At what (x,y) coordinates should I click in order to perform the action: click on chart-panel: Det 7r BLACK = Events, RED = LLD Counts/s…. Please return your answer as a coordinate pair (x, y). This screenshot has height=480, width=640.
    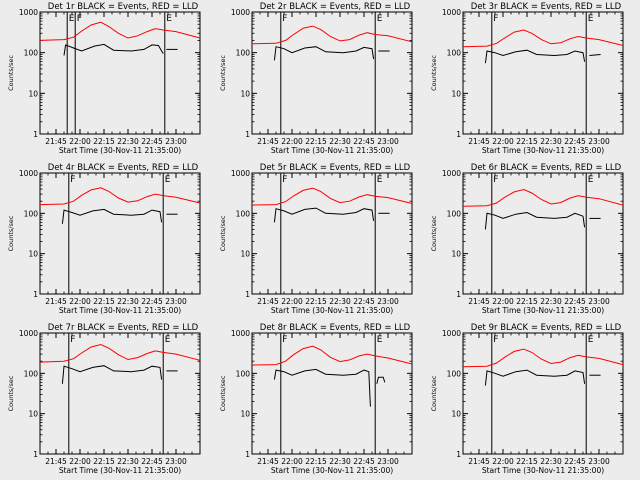
    Looking at the image, I should click on (104, 399).